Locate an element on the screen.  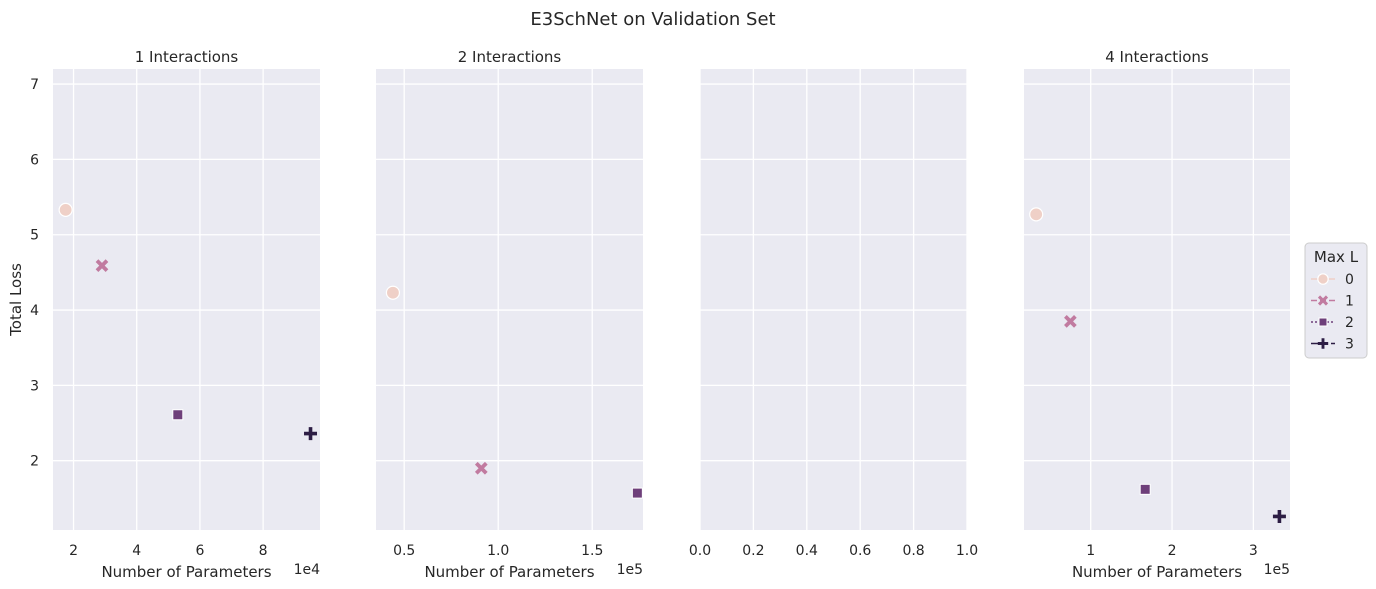
y-axis-label: Total Loss is located at coordinates (16, 300).